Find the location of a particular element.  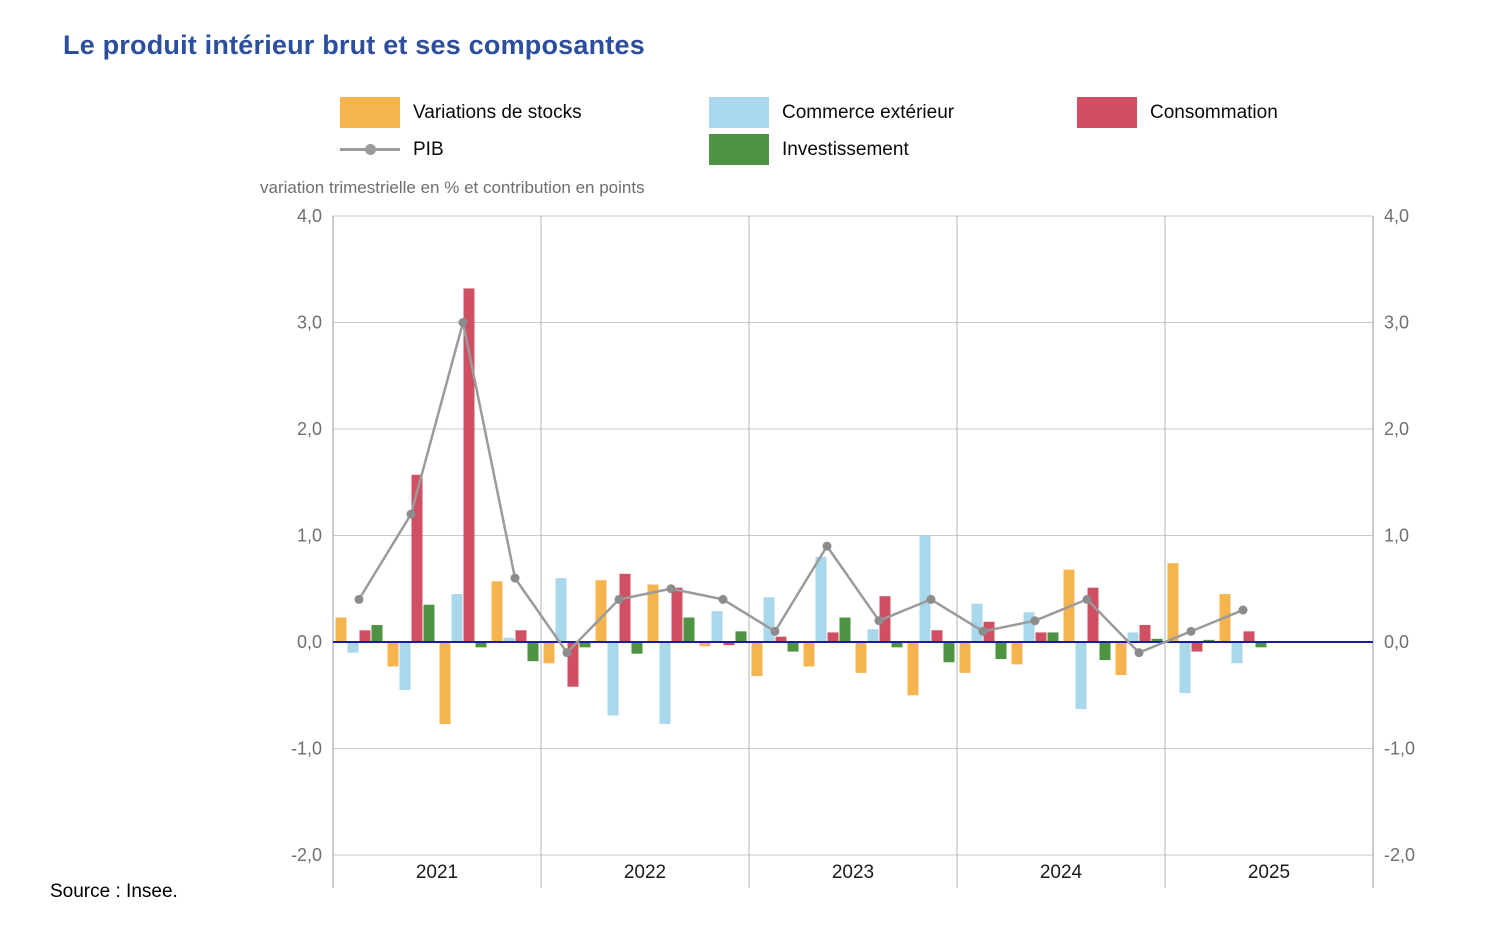

y-tick-label-right: 1,0 is located at coordinates (1396, 536).